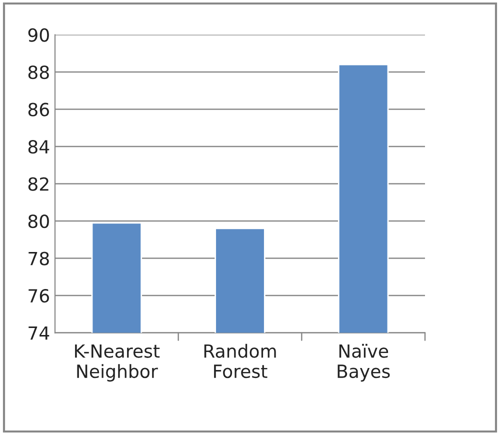 The height and width of the screenshot is (435, 500). Describe the element at coordinates (39, 147) in the screenshot. I see `y-tick-label: 84` at that location.